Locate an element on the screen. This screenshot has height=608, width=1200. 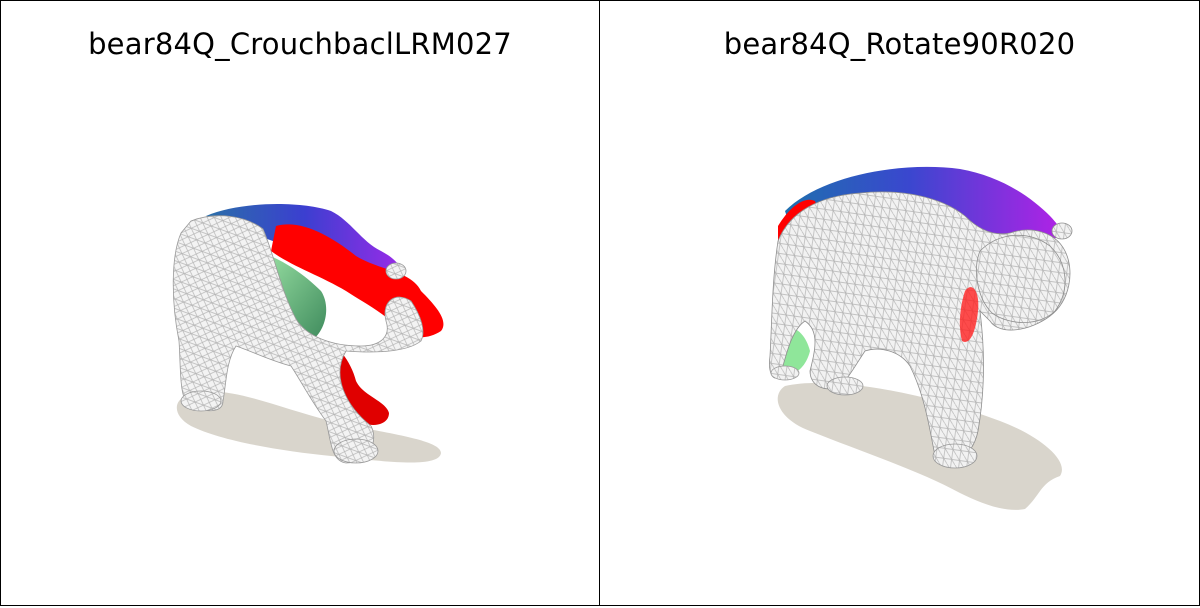
bear-crouch-render is located at coordinates (308, 334).